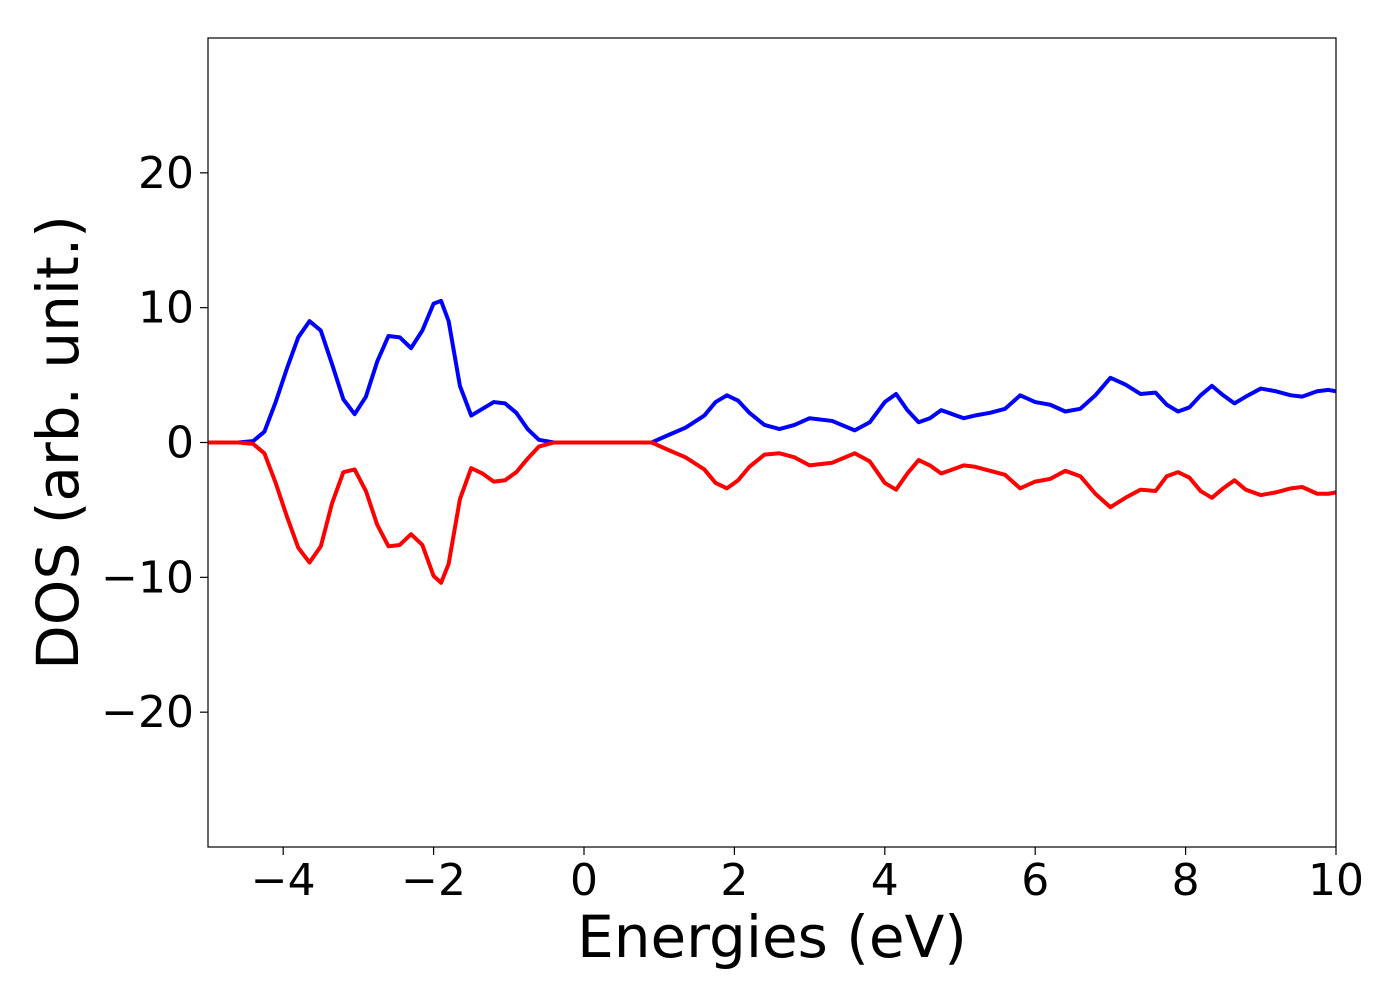 This screenshot has width=1400, height=1000. I want to click on y-axis: −20 −10 0 10 20, so click(154, 443).